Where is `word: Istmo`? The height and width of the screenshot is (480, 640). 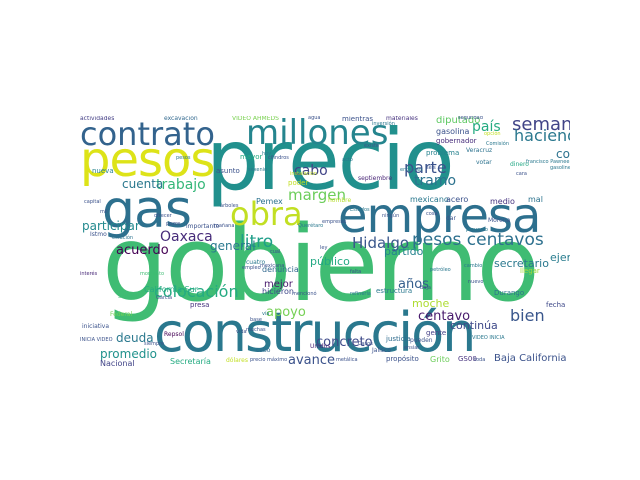
word: Istmo is located at coordinates (98, 234).